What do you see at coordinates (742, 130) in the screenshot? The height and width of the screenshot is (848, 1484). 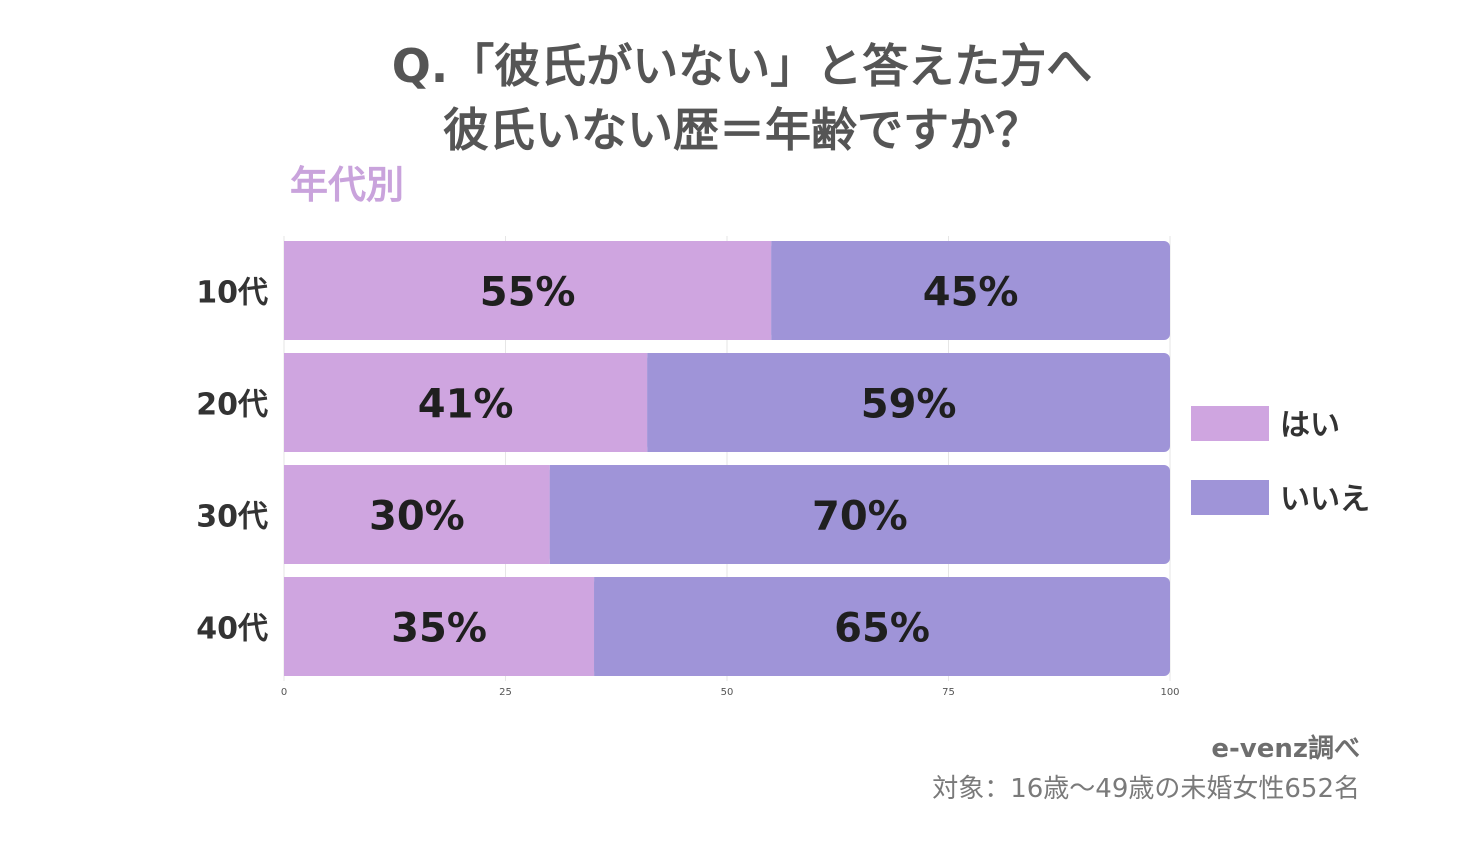 I see `chart-title-line-2: 彼氏いない歴＝年齢ですか？` at bounding box center [742, 130].